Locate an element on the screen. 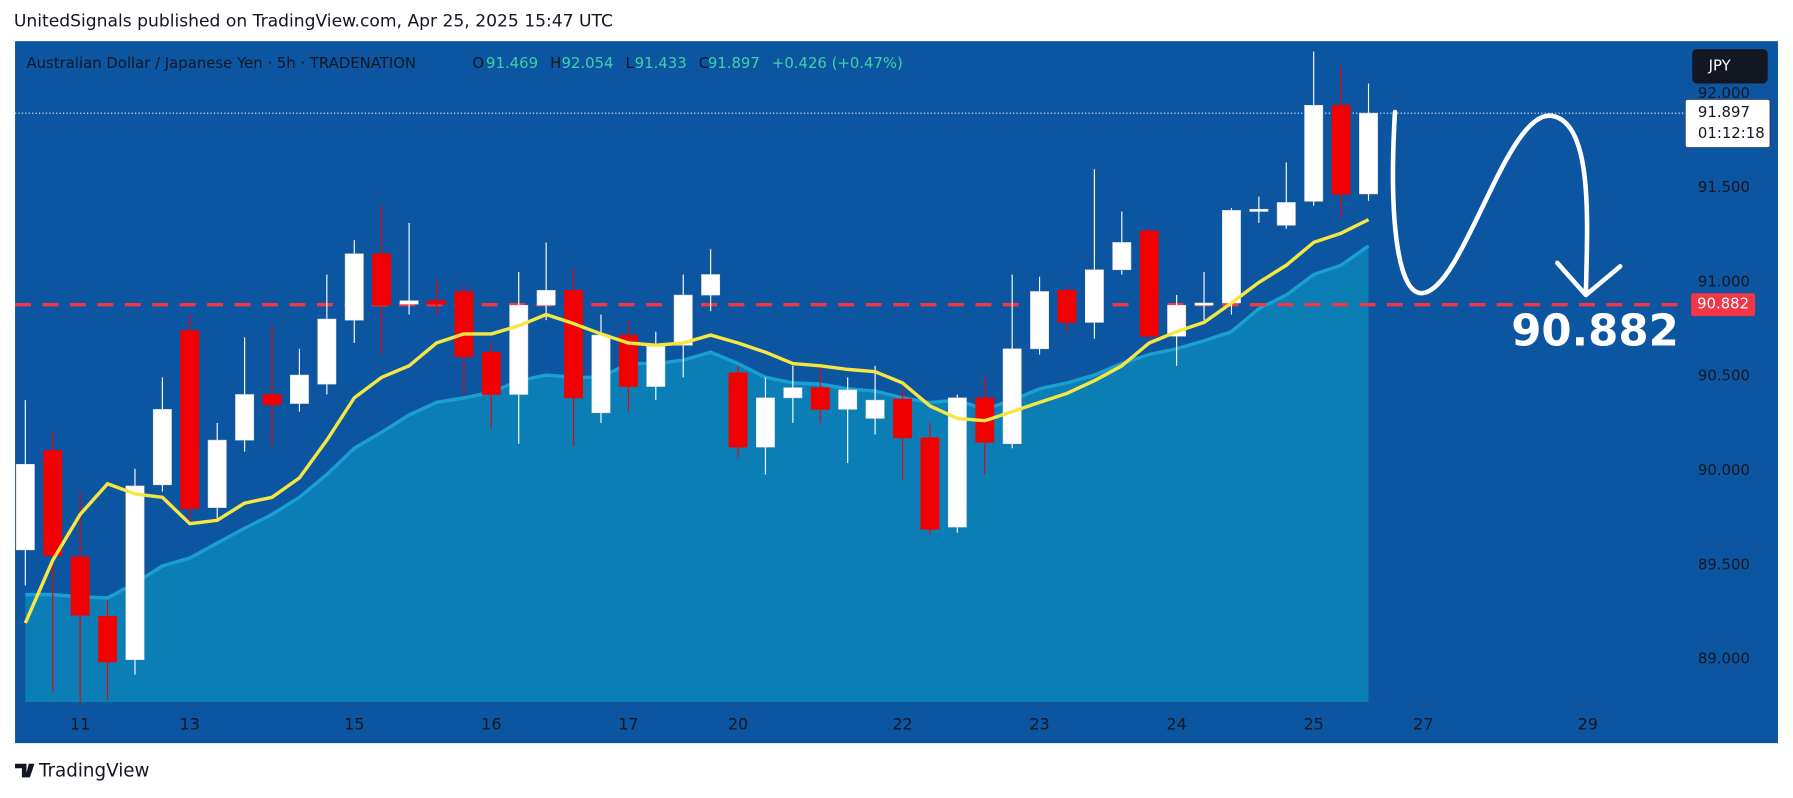 The image size is (1793, 798). logo-mark is located at coordinates (25, 770).